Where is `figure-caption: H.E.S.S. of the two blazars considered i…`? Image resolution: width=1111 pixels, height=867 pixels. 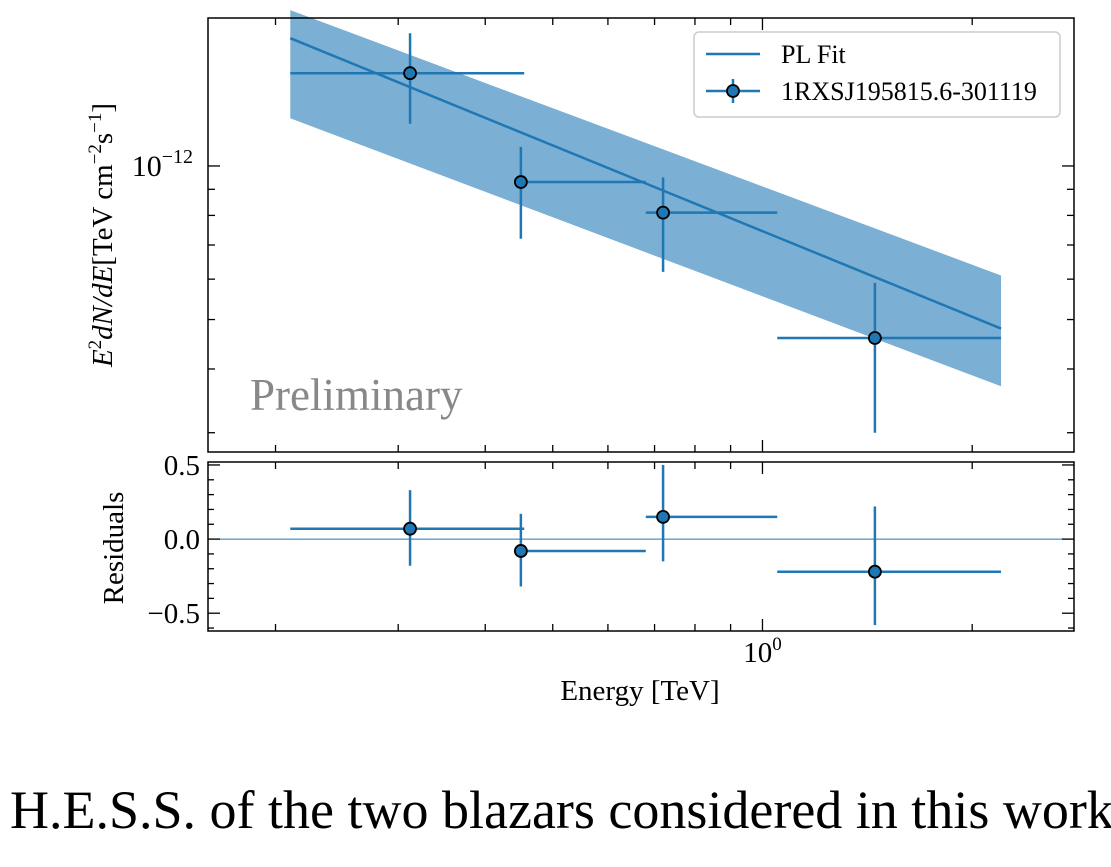
figure-caption: H.E.S.S. of the two blazars considered i… is located at coordinates (560, 810).